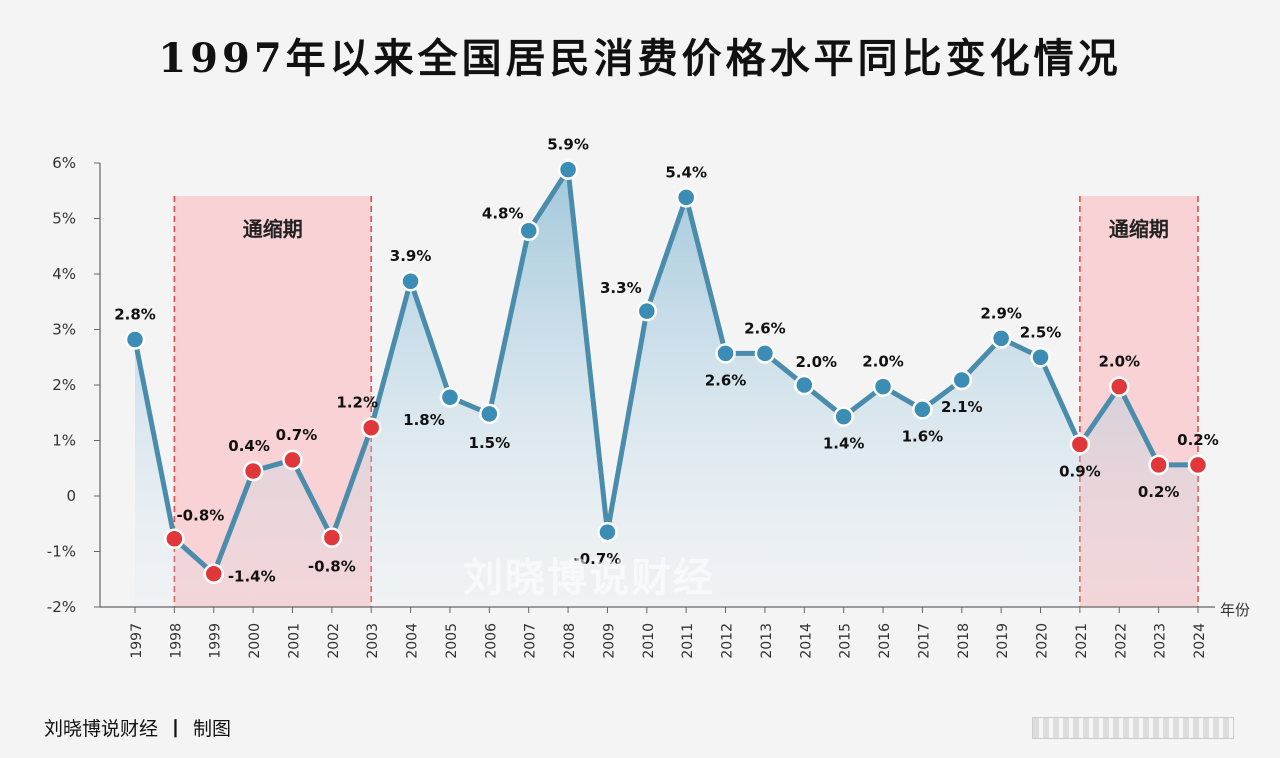 The width and height of the screenshot is (1280, 758). Describe the element at coordinates (1198, 440) in the screenshot. I see `data-label-2024: 0.2%` at that location.